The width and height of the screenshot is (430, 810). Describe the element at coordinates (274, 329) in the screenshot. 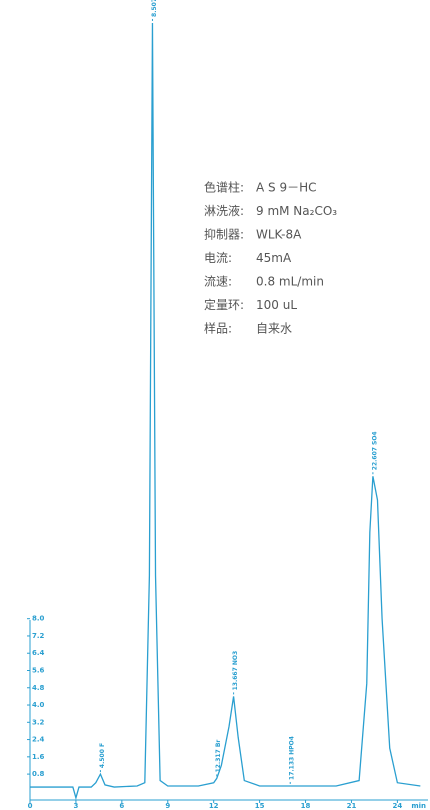

I see `condition-value: 自来水` at that location.